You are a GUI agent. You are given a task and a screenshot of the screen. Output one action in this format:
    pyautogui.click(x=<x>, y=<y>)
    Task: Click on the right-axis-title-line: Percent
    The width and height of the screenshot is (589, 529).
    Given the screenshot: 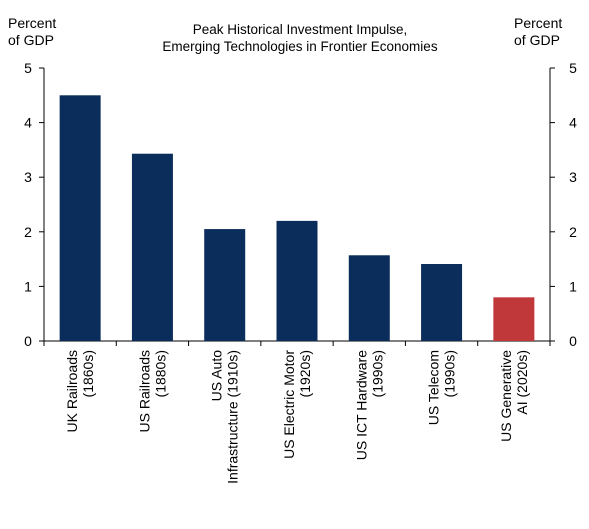 What is the action you would take?
    pyautogui.click(x=538, y=23)
    